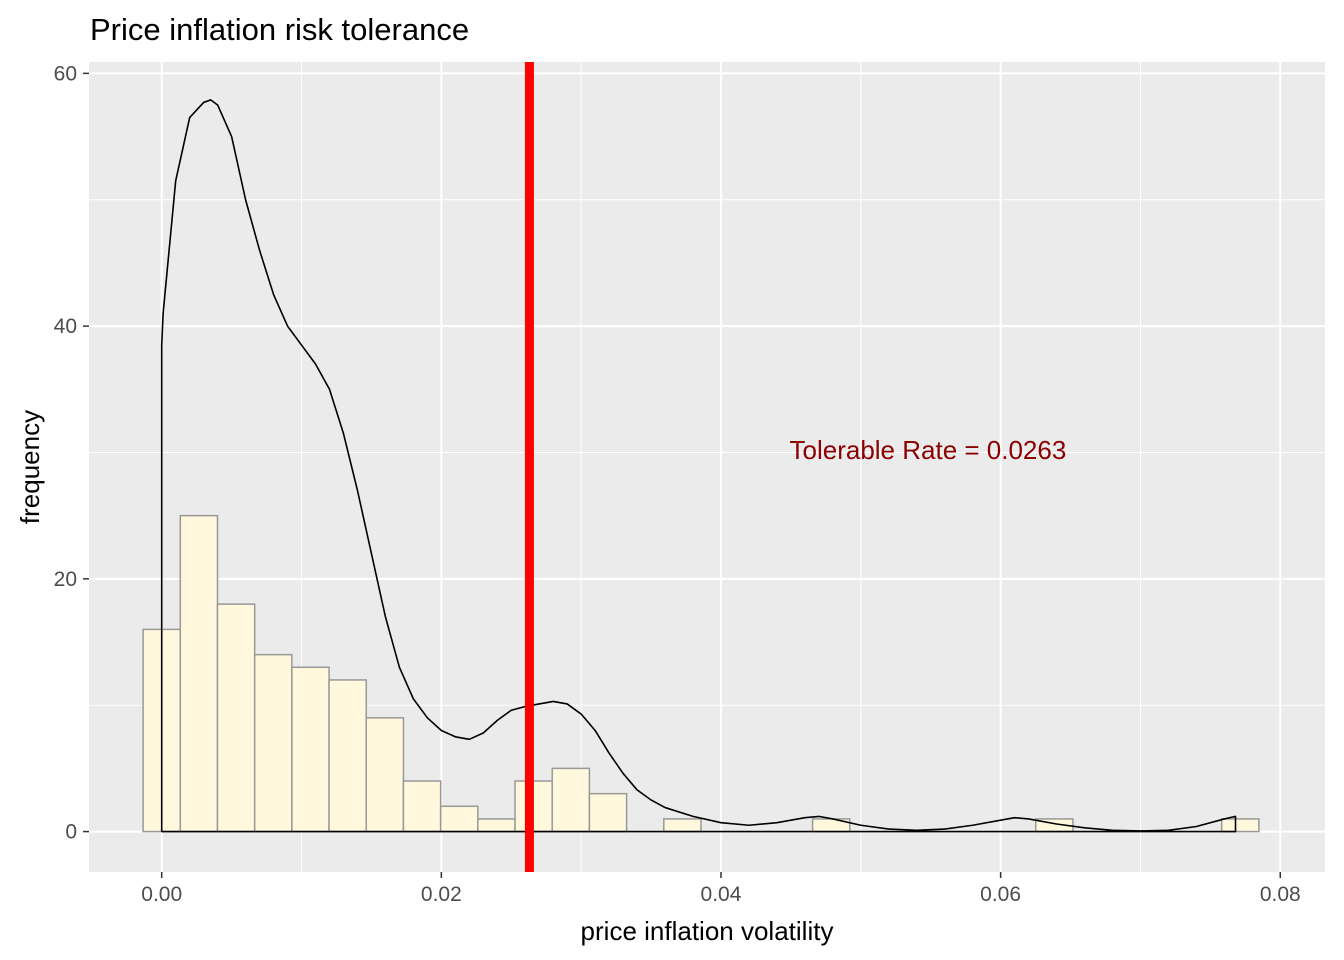 Image resolution: width=1344 pixels, height=960 pixels. I want to click on y-tick-label: 0, so click(71, 832).